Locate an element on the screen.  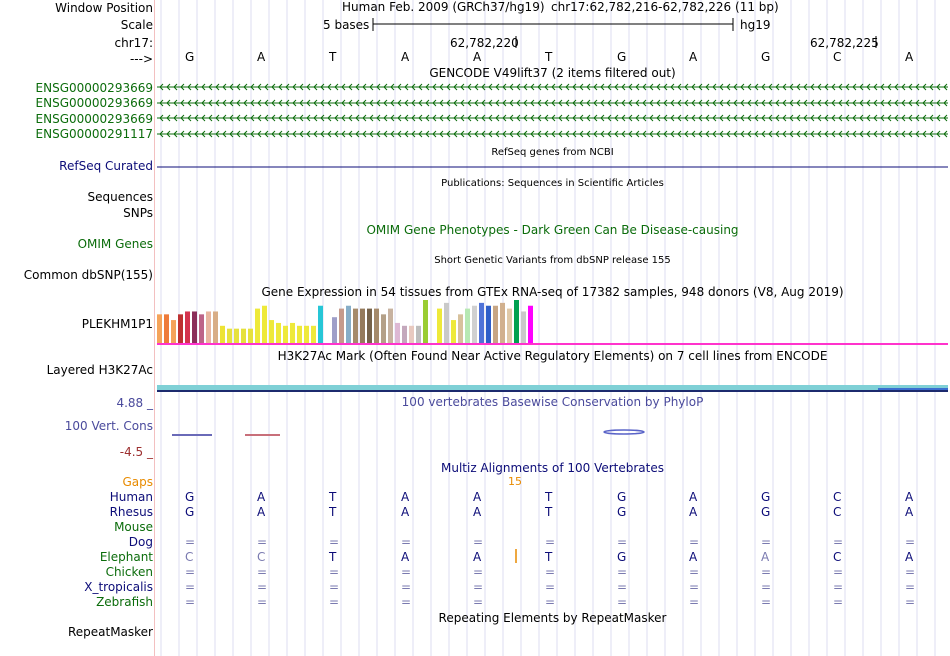
sequences-label: Sequences is located at coordinates (120, 197).